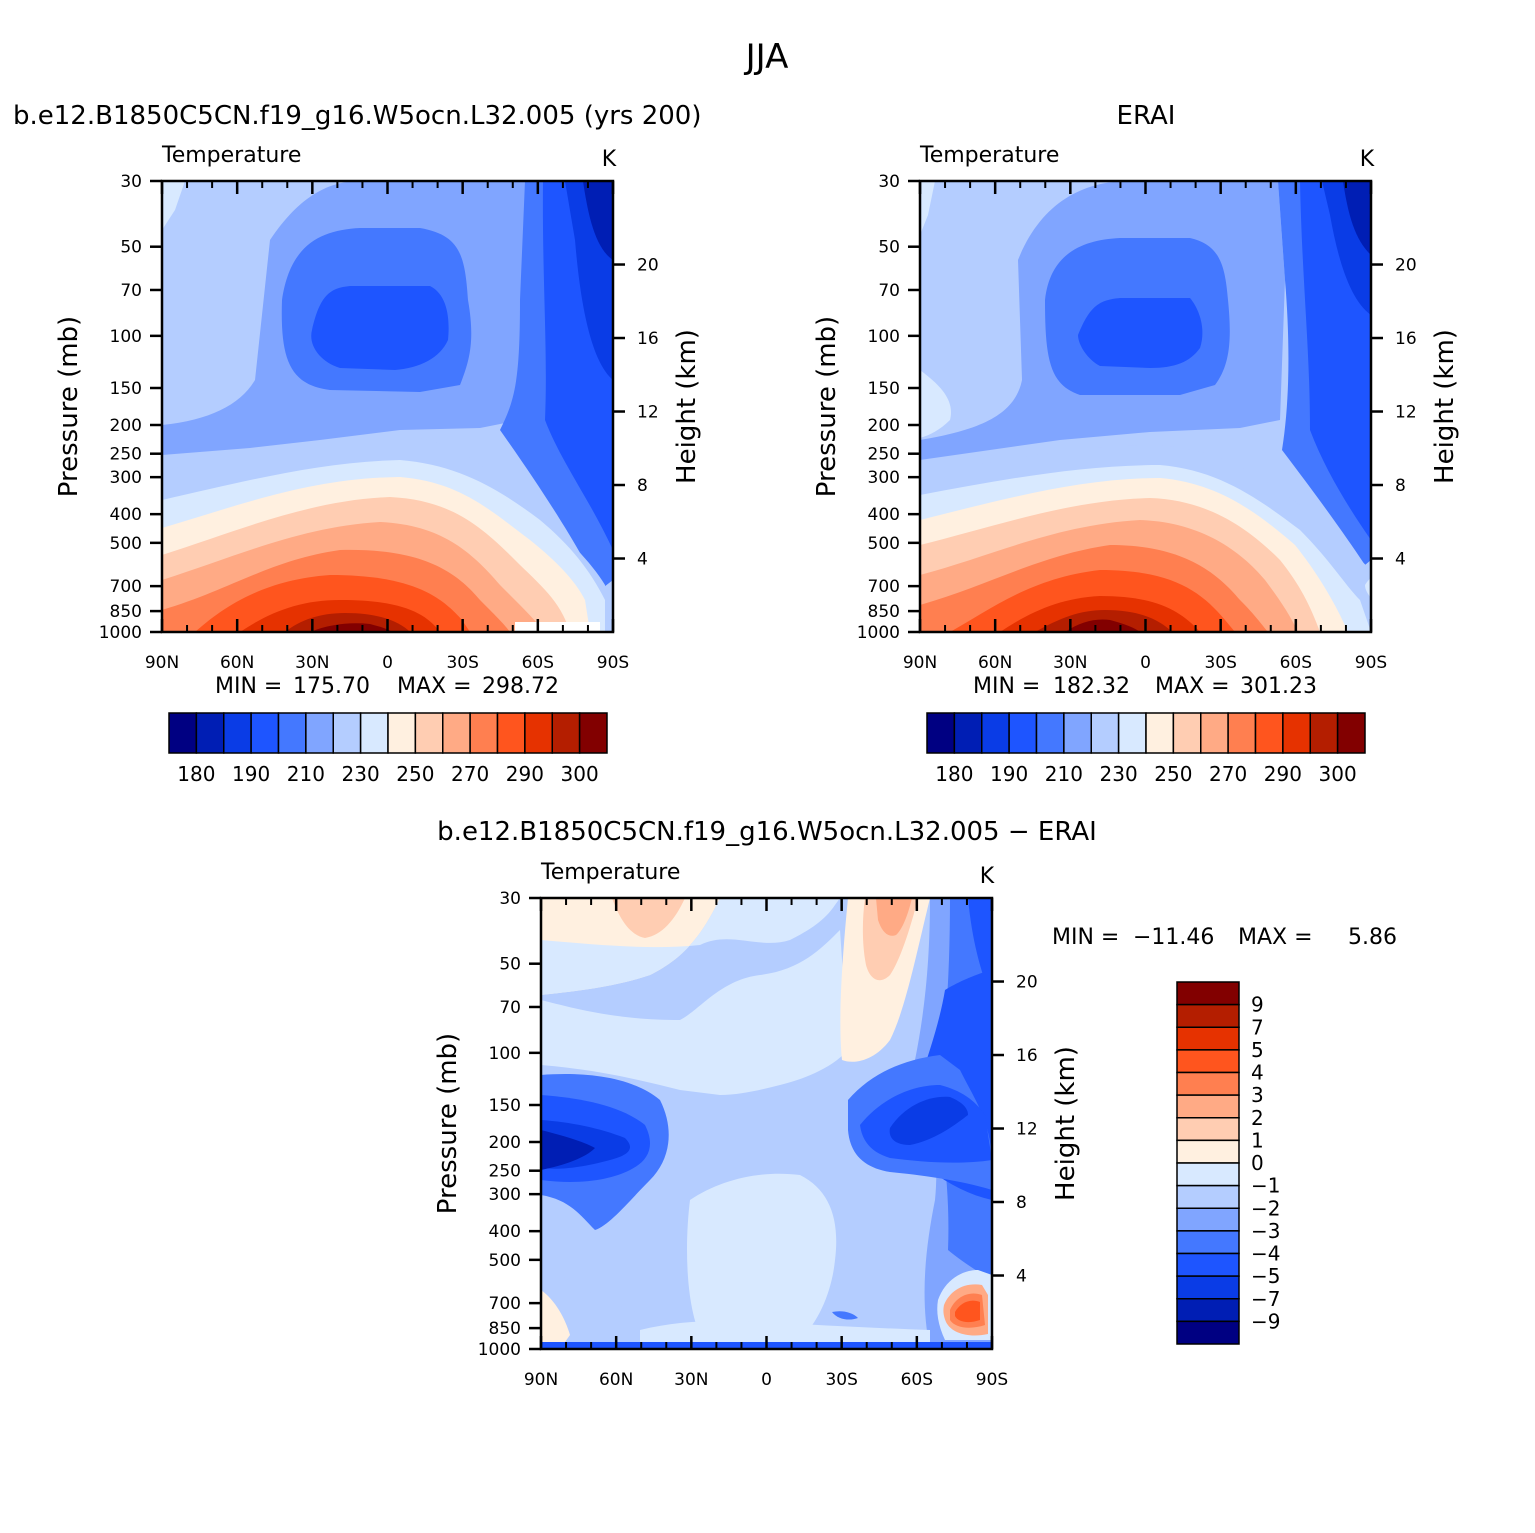 The width and height of the screenshot is (1535, 1533). What do you see at coordinates (884, 612) in the screenshot?
I see `y-tick-label: 850` at bounding box center [884, 612].